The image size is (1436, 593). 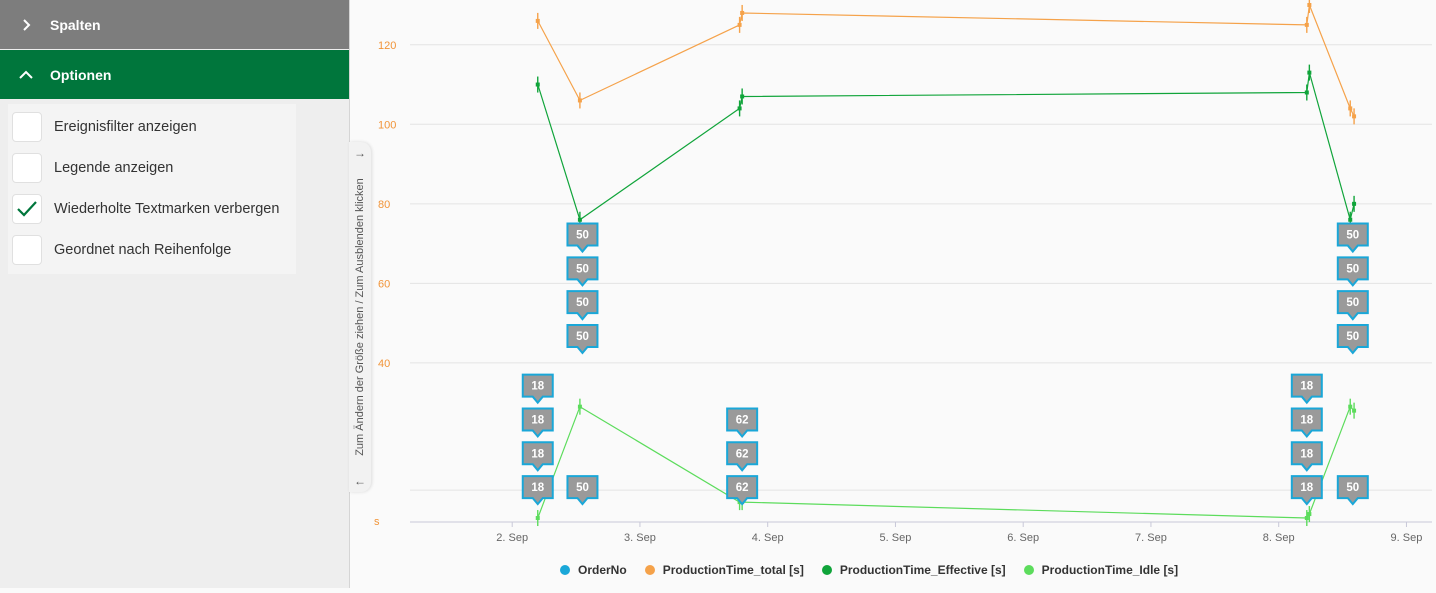 I want to click on legend-label: ProductionTime_total [s], so click(x=733, y=570).